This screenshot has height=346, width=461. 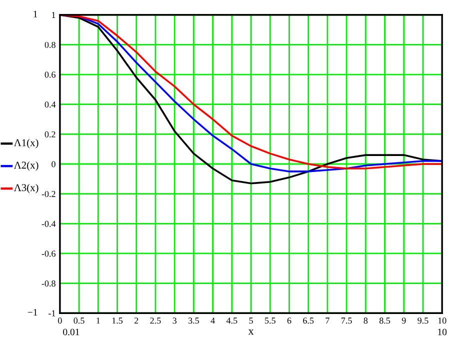 I want to click on x-tick-label: 6, so click(x=289, y=321).